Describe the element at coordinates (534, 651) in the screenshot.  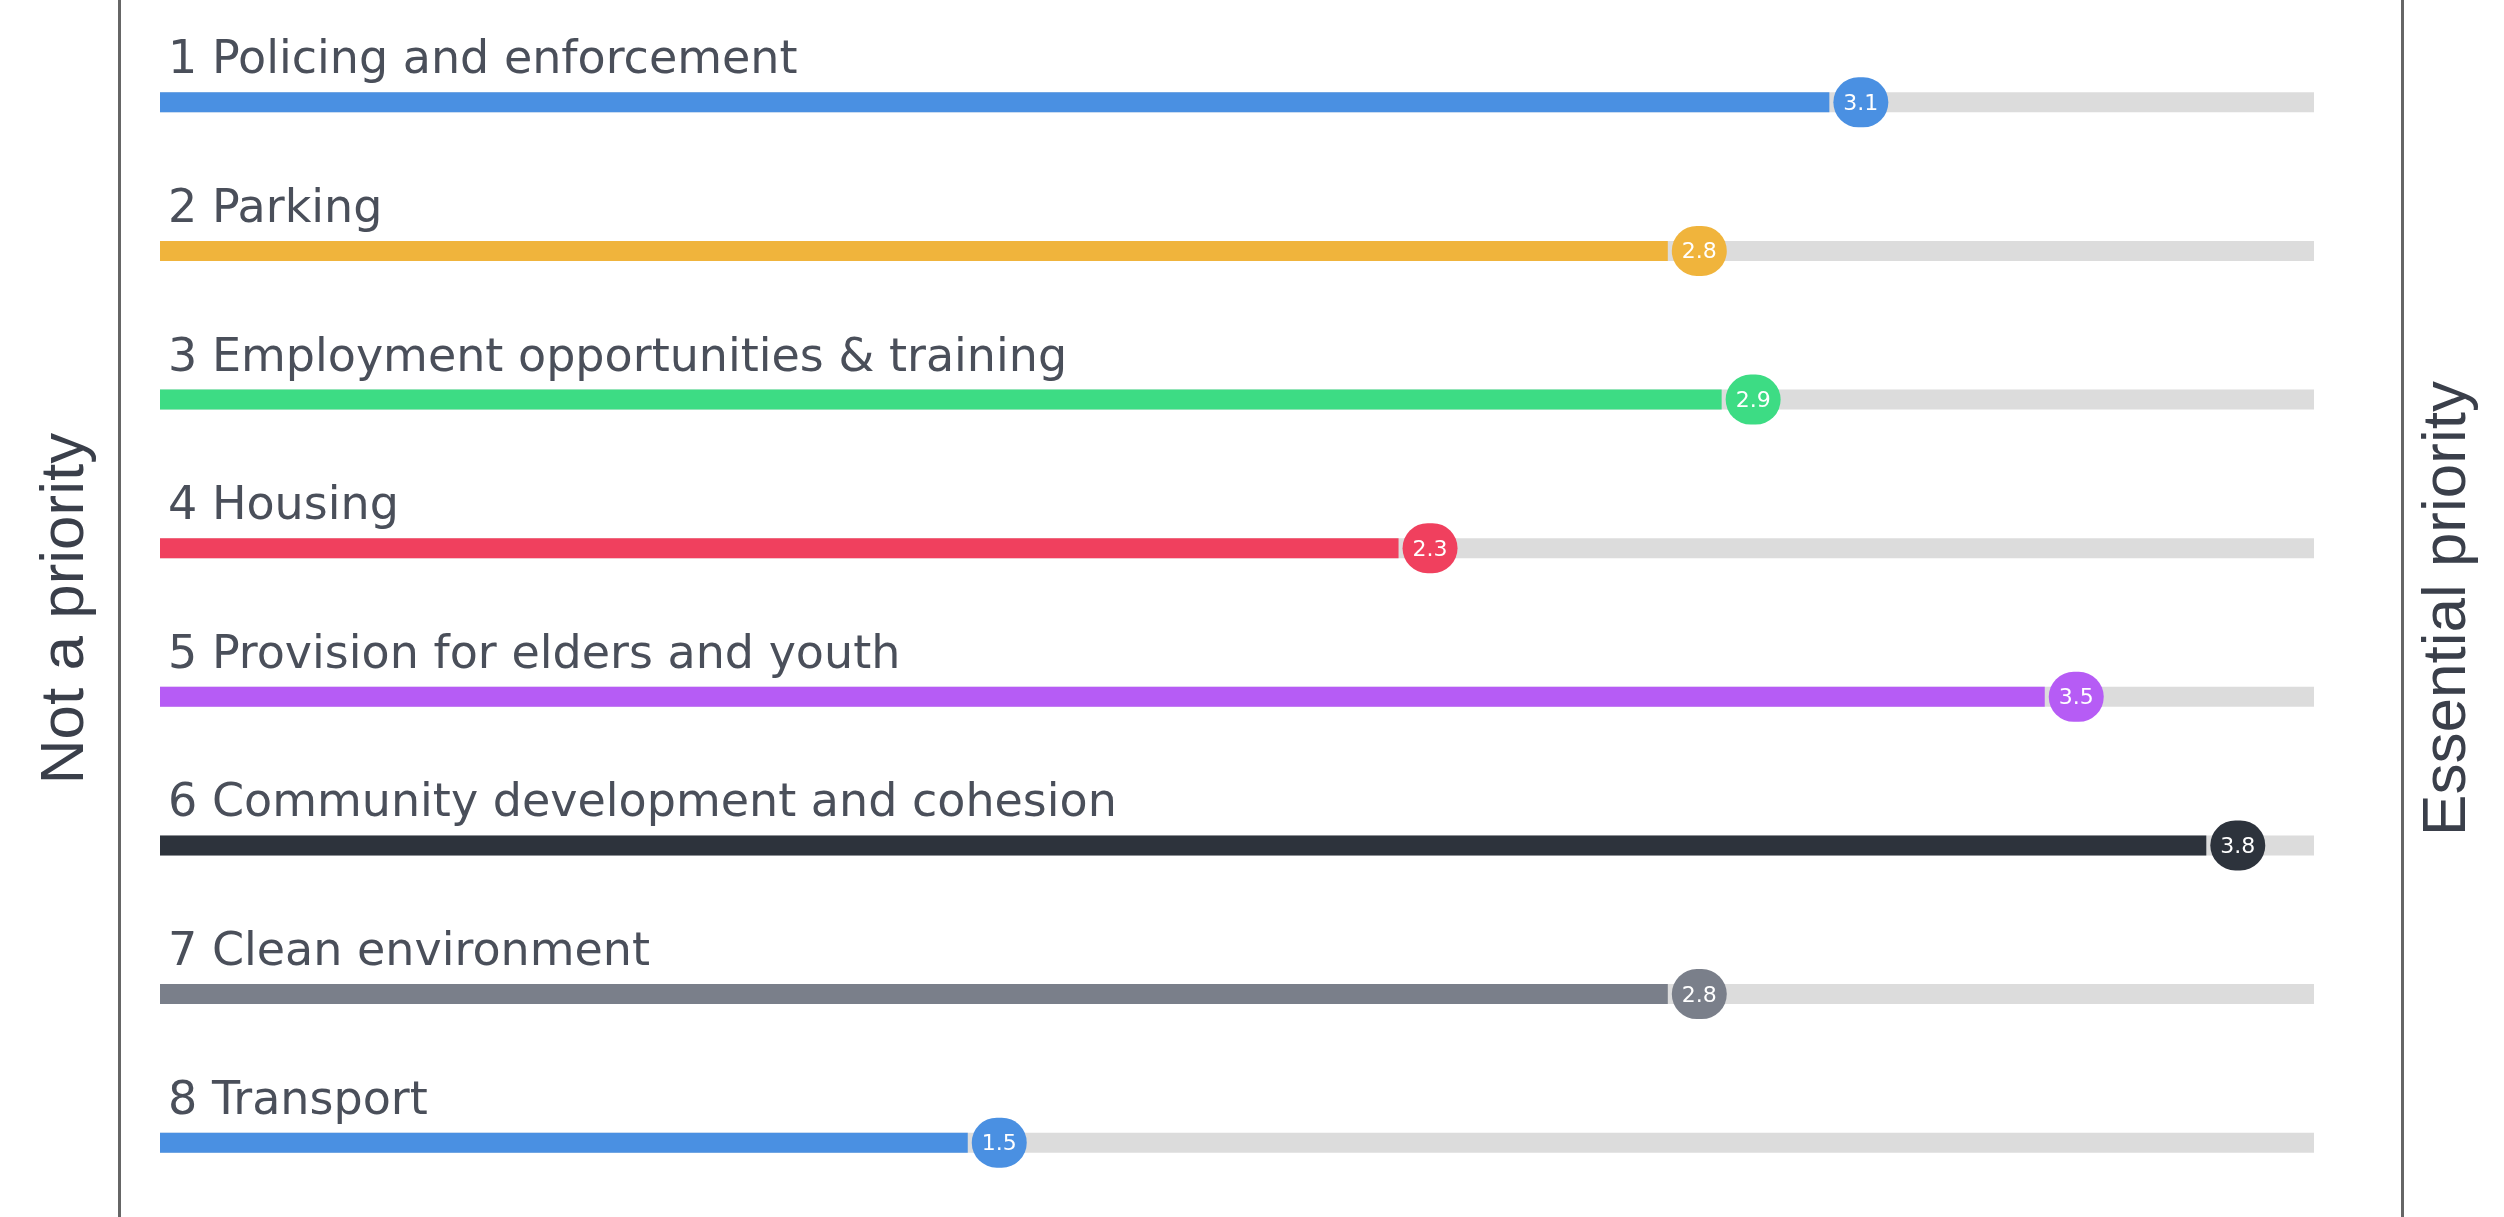
I see `y-tick-label: 5 Provision for elders and youth` at that location.